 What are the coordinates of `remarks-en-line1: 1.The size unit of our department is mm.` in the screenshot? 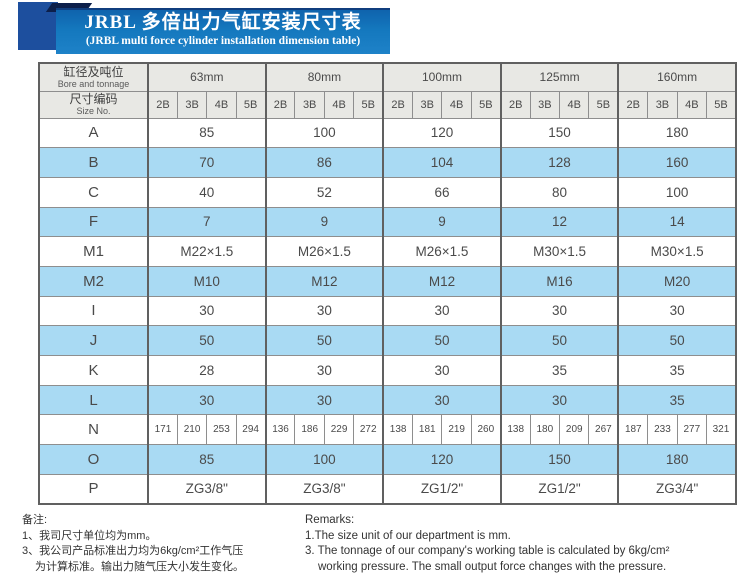 It's located at (408, 535).